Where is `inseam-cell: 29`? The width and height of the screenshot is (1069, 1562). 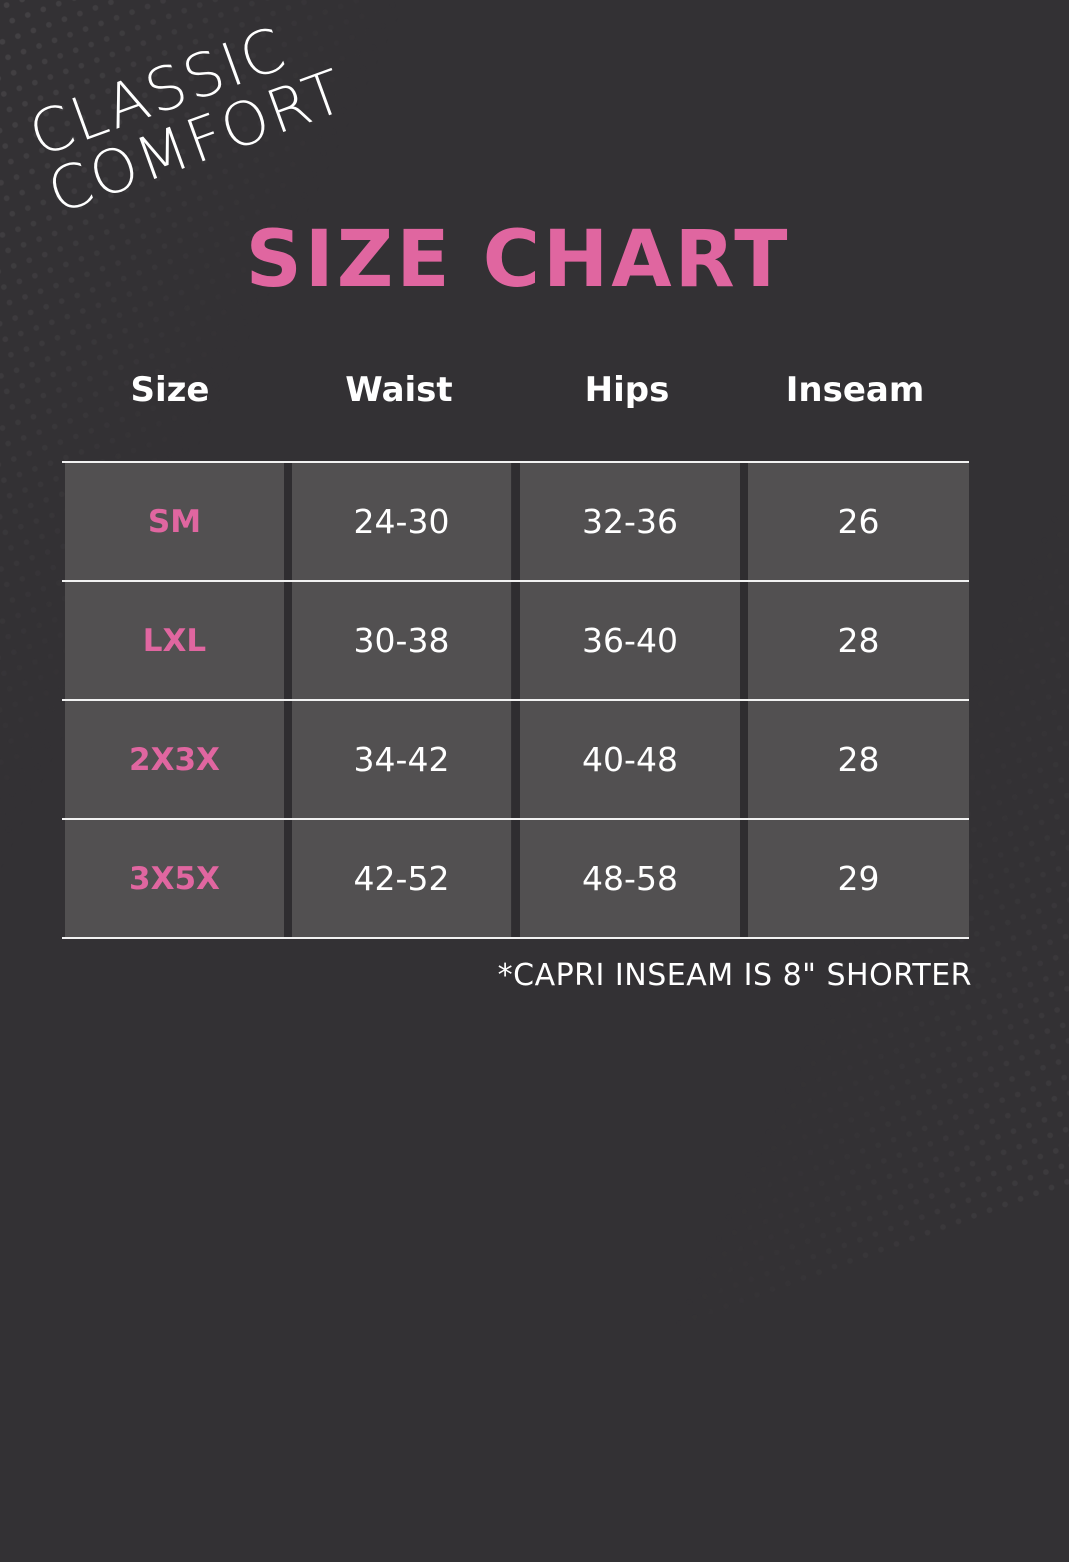 inseam-cell: 29 is located at coordinates (858, 878).